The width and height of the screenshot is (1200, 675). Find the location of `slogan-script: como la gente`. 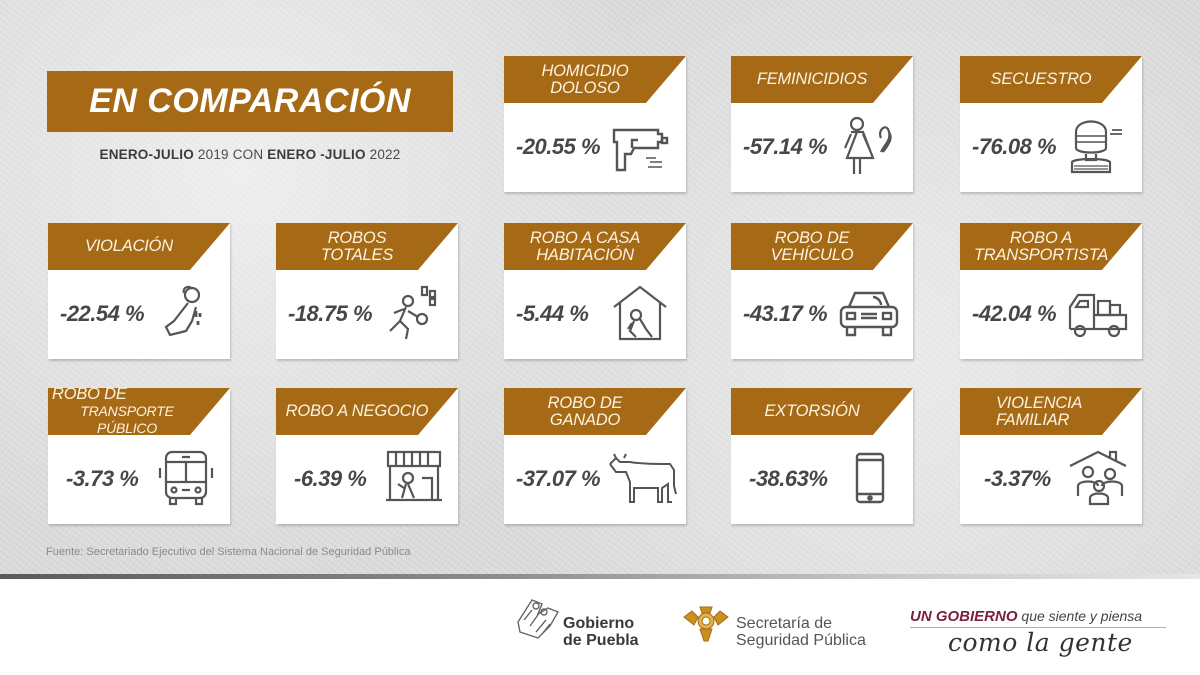

slogan-script: como la gente is located at coordinates (1040, 642).